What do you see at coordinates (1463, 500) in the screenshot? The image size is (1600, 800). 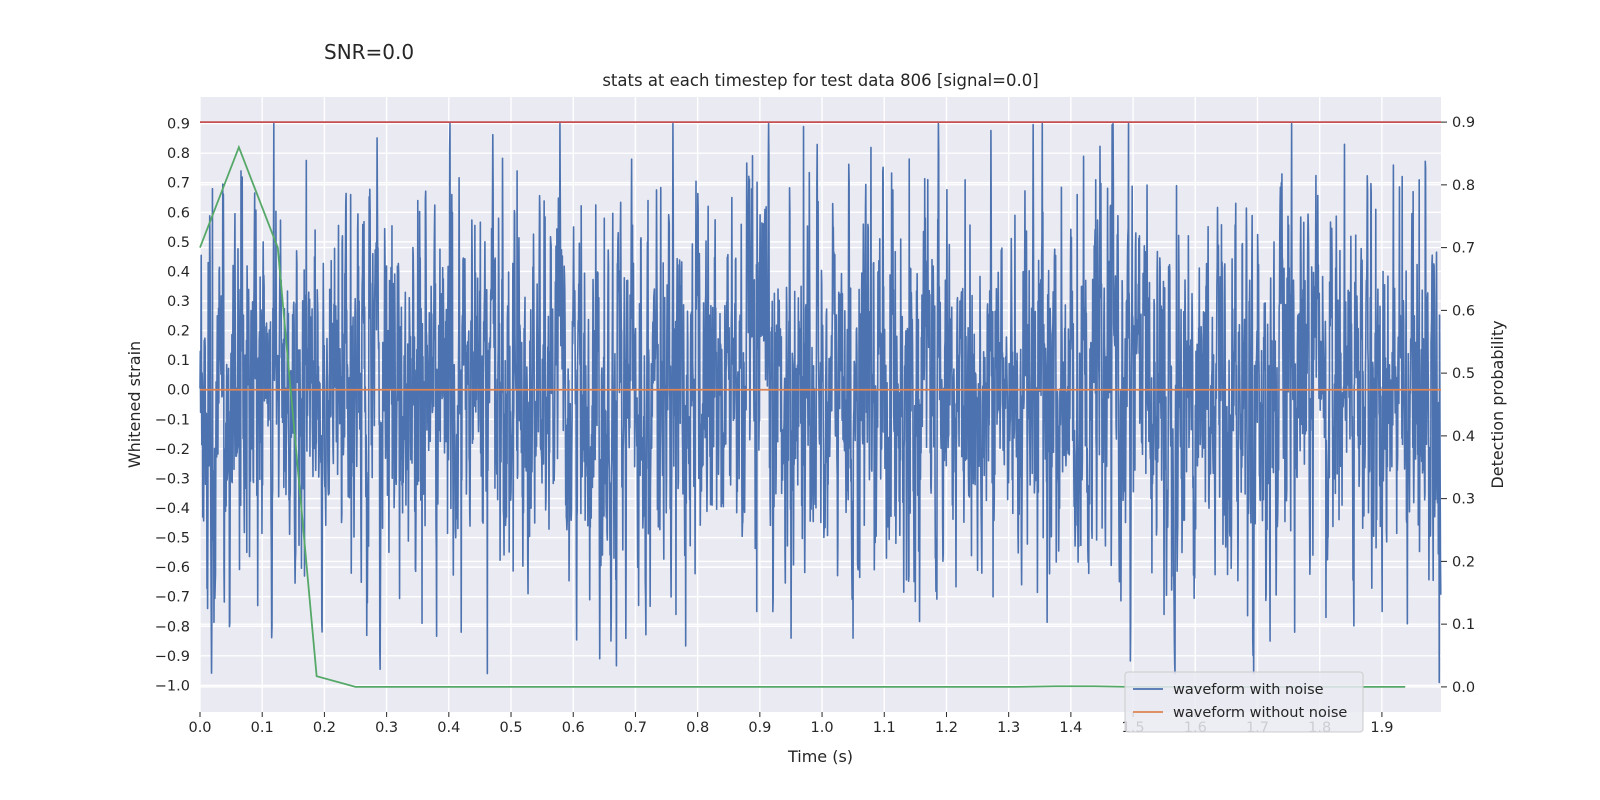 I see `y-right-tick-label: 0.3` at bounding box center [1463, 500].